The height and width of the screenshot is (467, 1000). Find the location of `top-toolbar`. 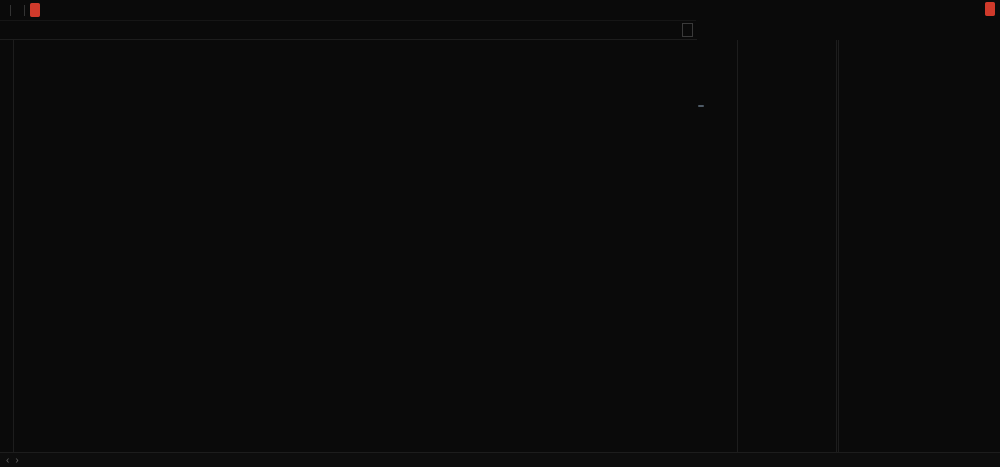

top-toolbar is located at coordinates (348, 10).